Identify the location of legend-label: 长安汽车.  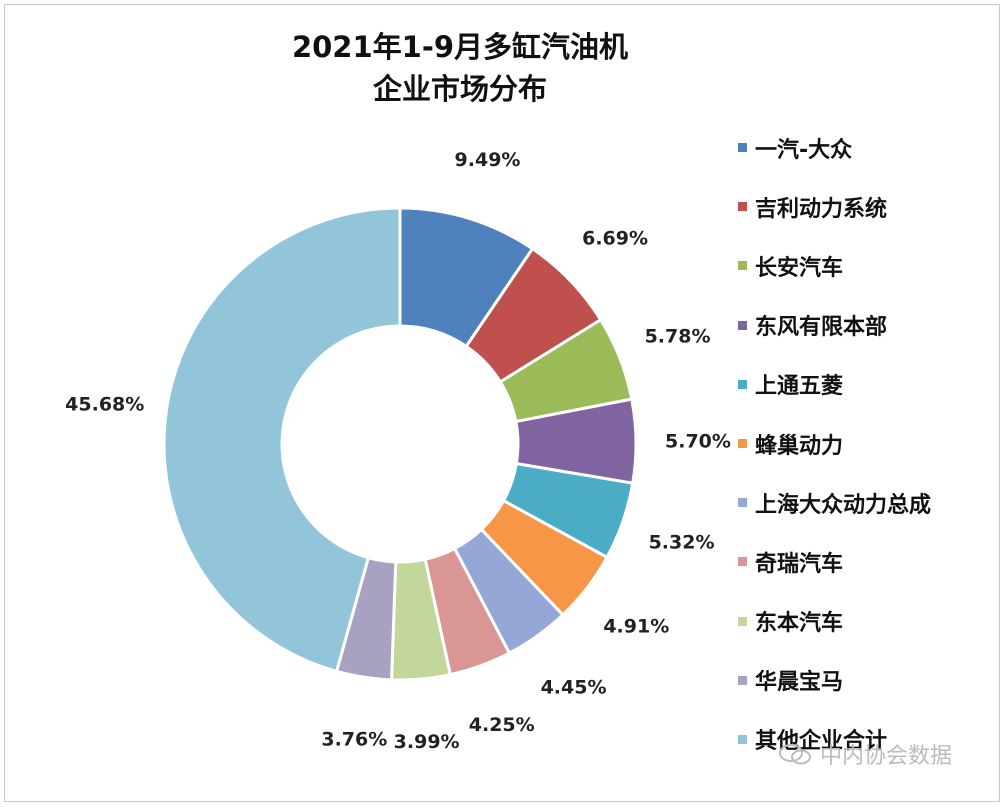
(799, 268).